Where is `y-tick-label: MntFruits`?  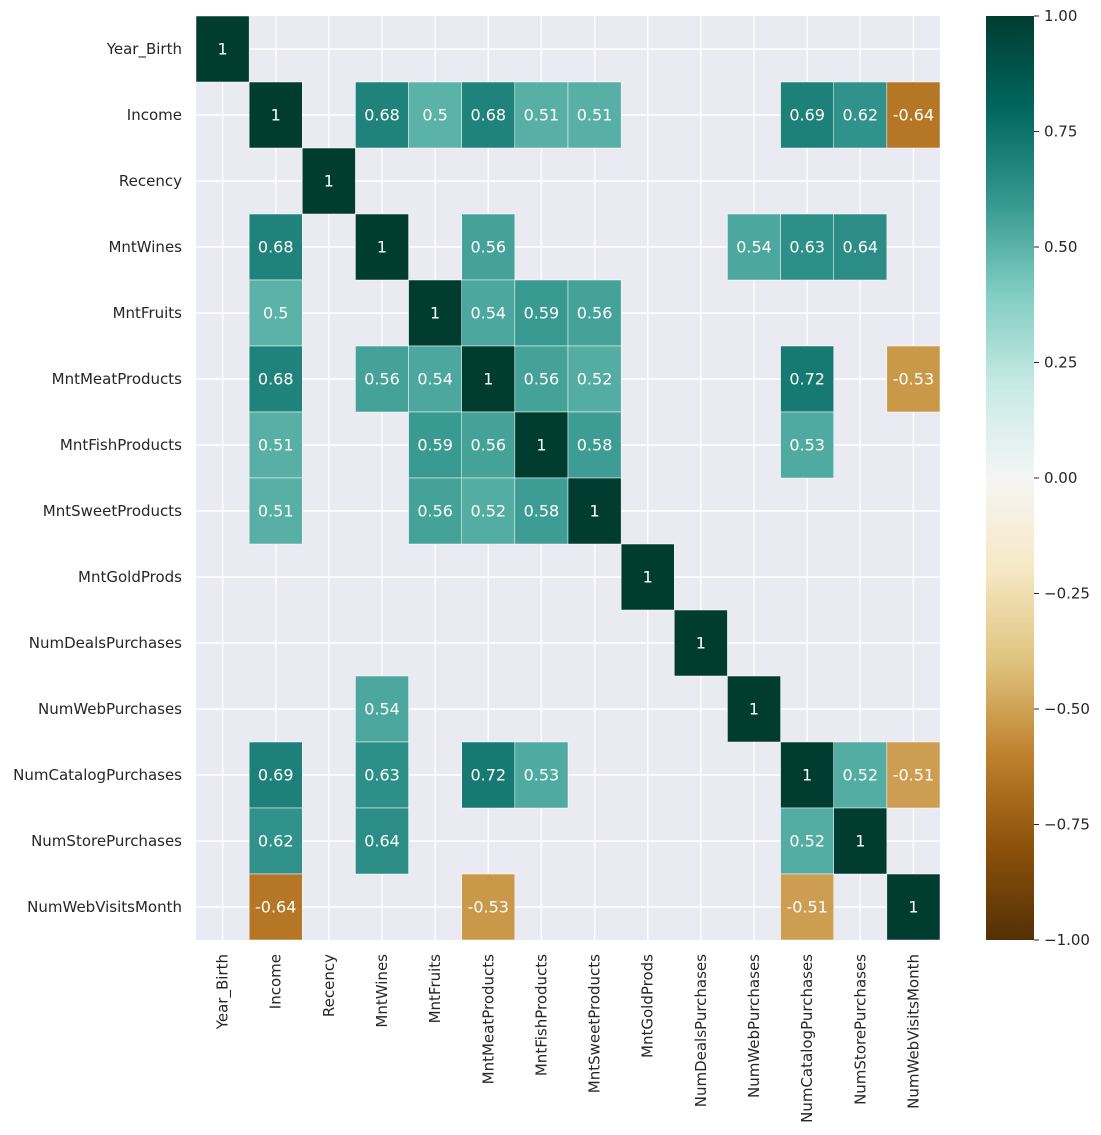 y-tick-label: MntFruits is located at coordinates (148, 313).